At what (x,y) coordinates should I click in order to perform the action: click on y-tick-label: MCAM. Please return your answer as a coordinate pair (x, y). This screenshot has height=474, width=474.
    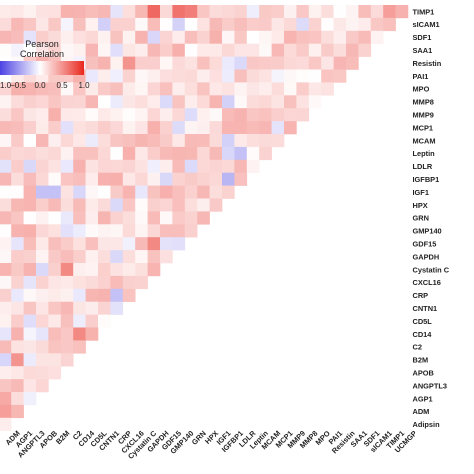
    Looking at the image, I should click on (424, 140).